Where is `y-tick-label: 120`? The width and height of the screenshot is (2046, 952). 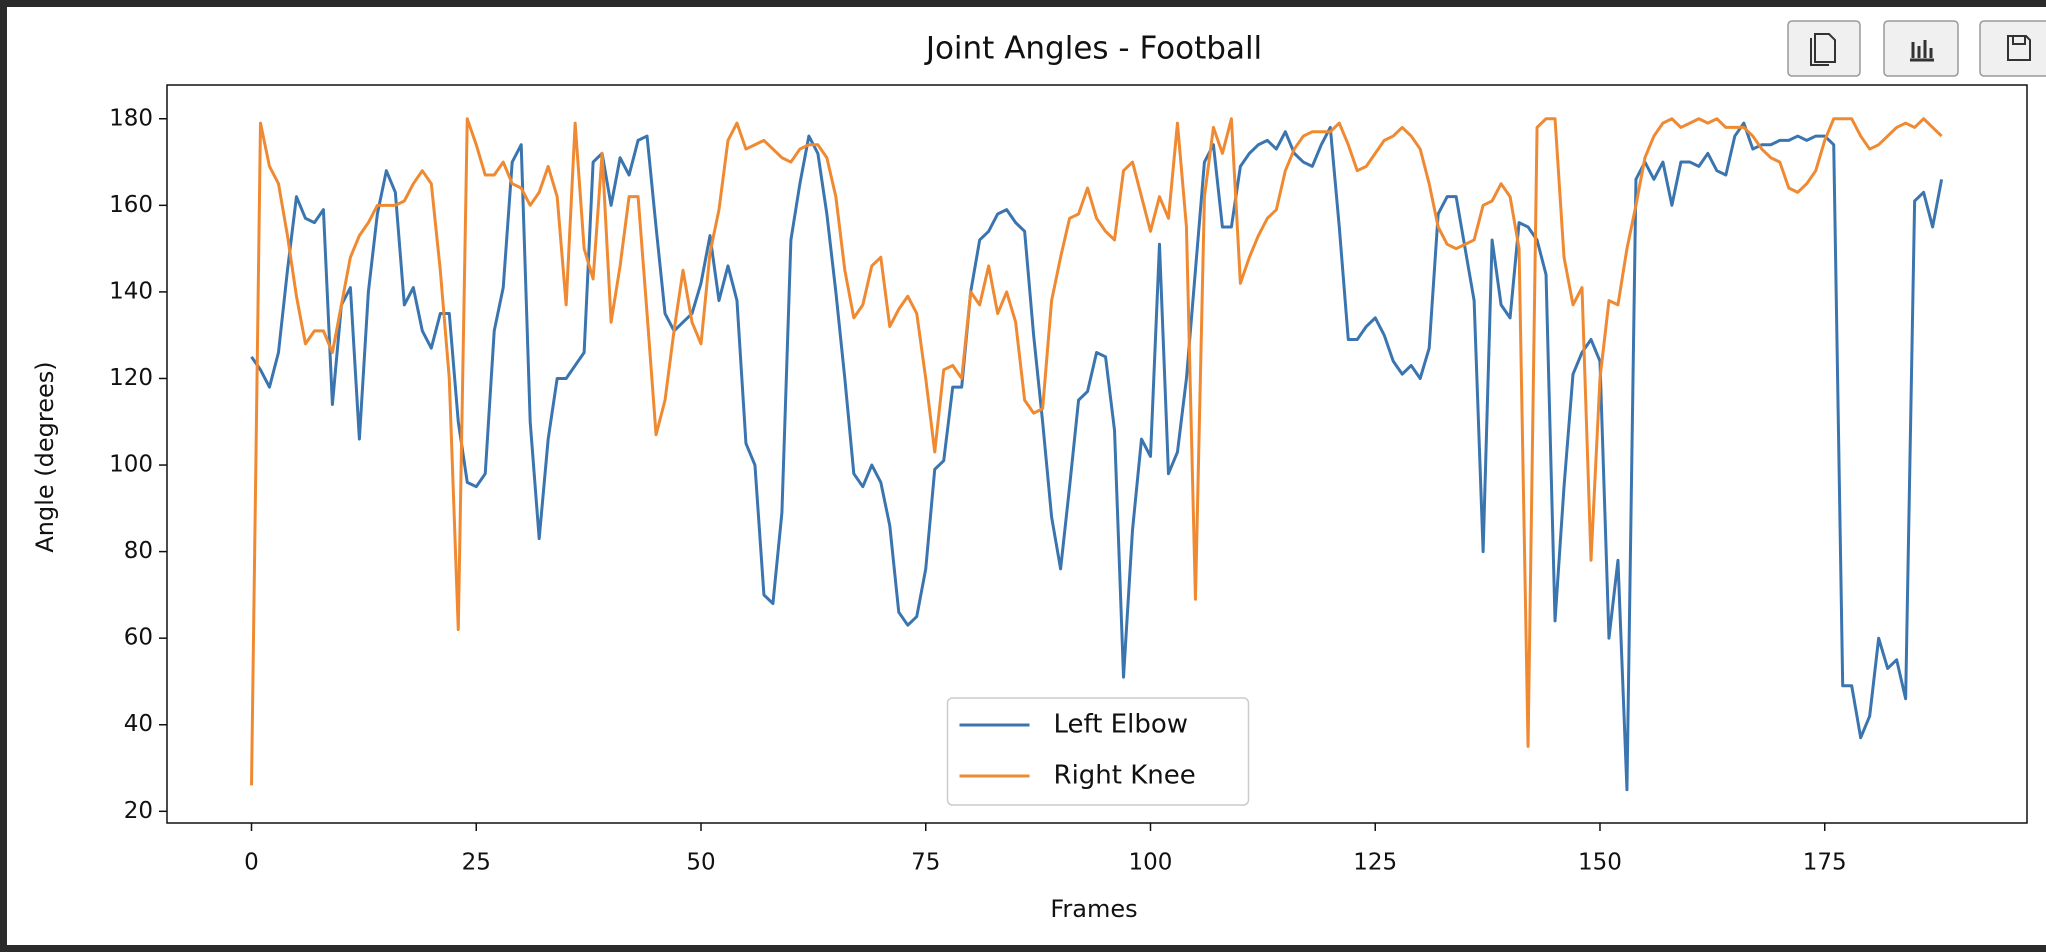 y-tick-label: 120 is located at coordinates (131, 378).